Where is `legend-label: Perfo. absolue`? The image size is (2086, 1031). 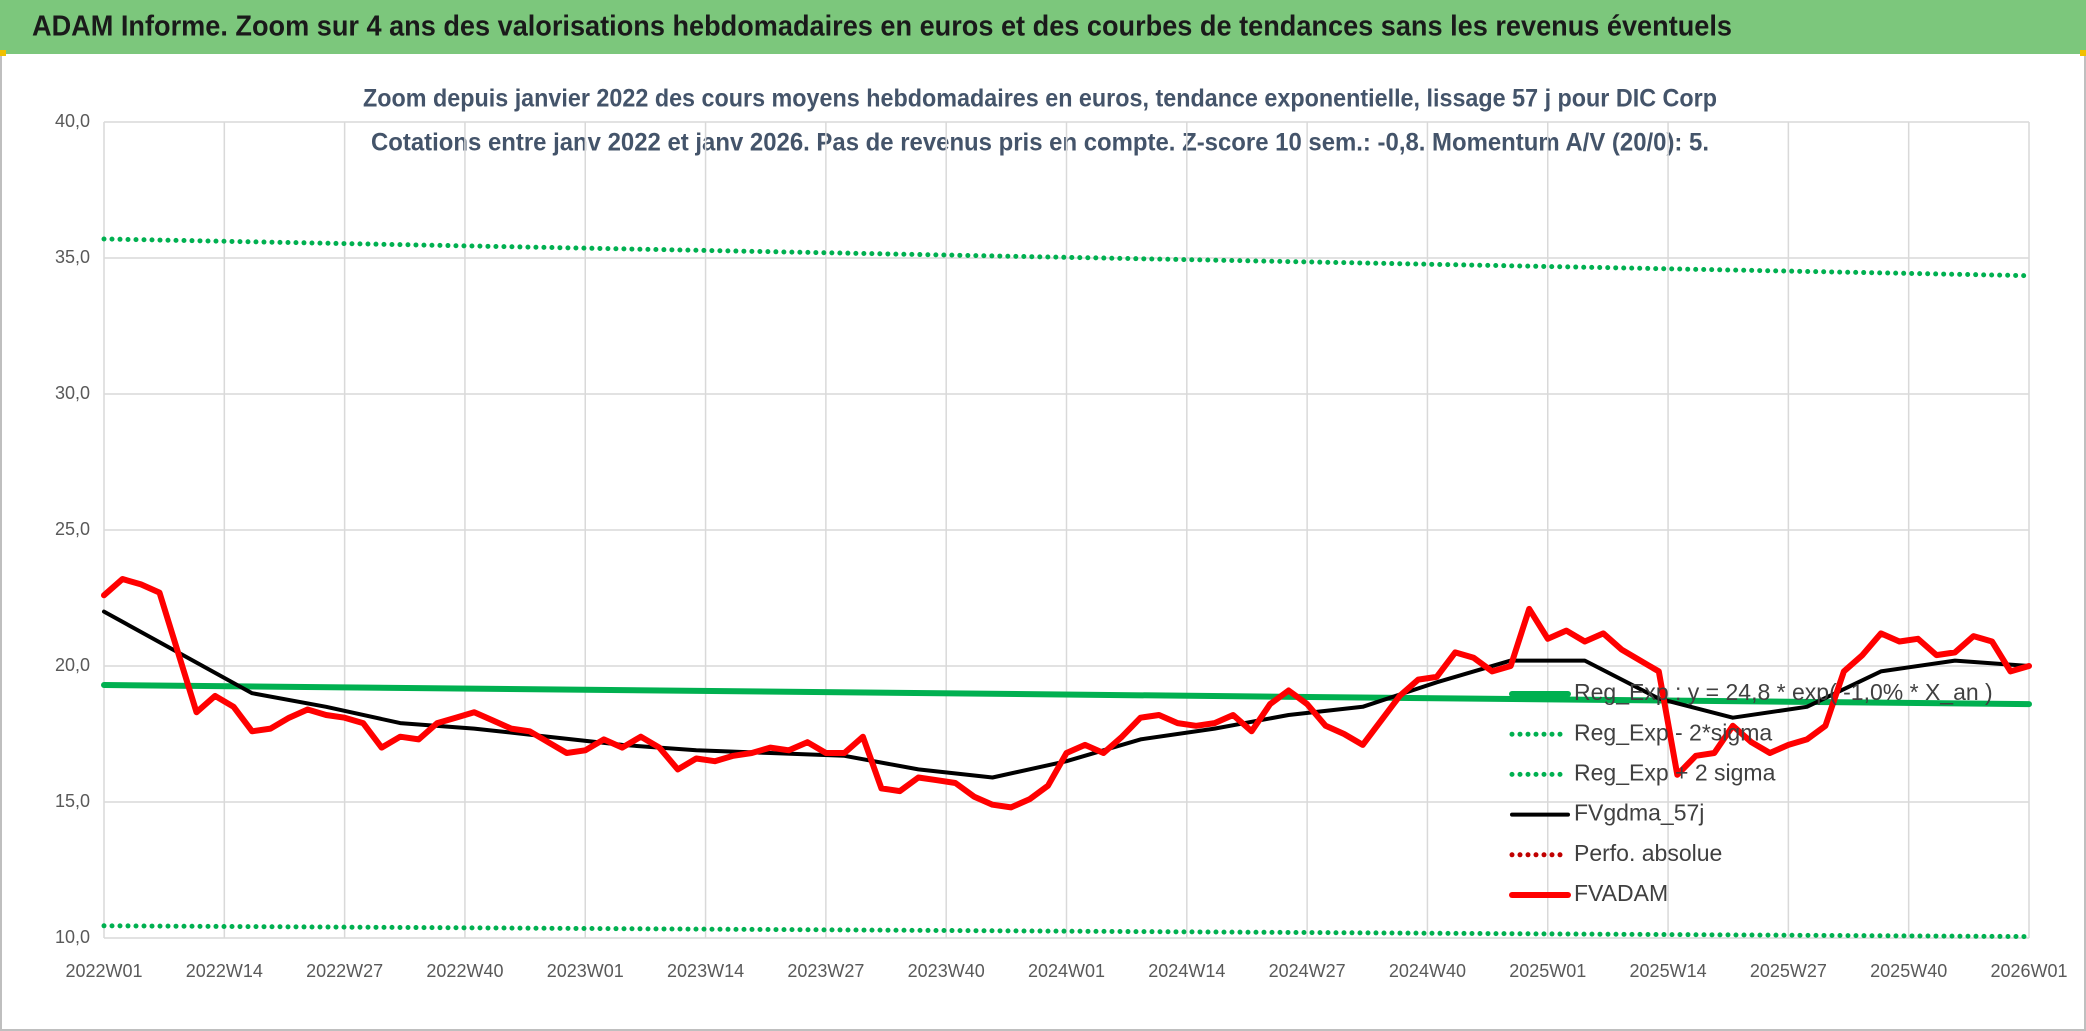 legend-label: Perfo. absolue is located at coordinates (1648, 853).